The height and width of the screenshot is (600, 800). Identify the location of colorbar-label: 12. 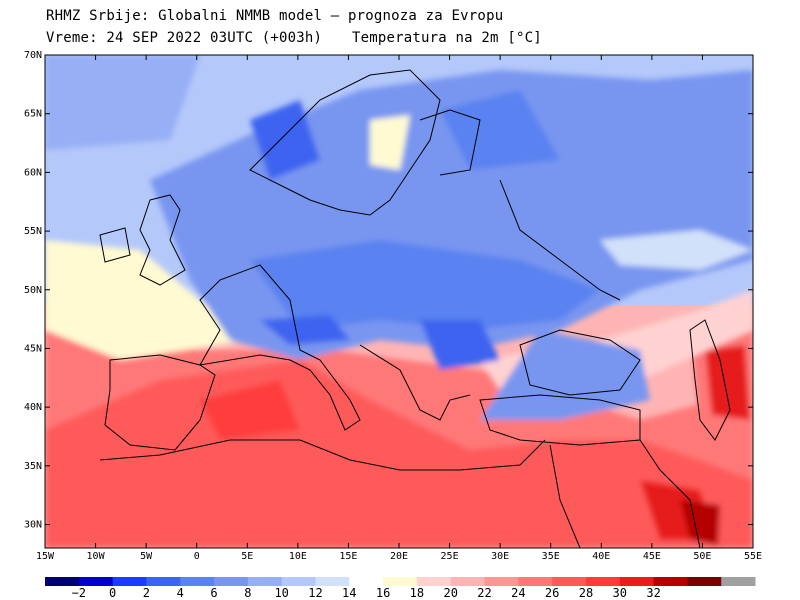
(315, 593).